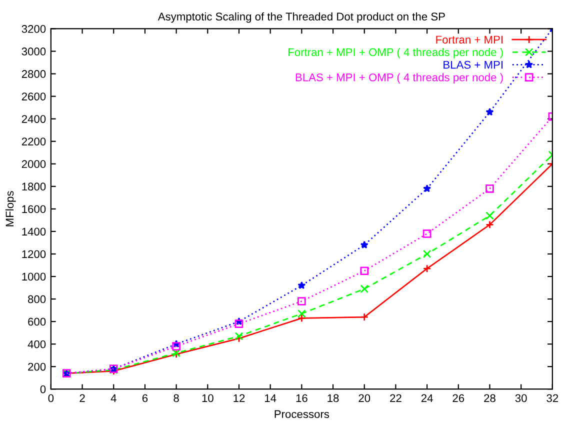 The width and height of the screenshot is (566, 429). I want to click on x-axis-title: Processors, so click(302, 414).